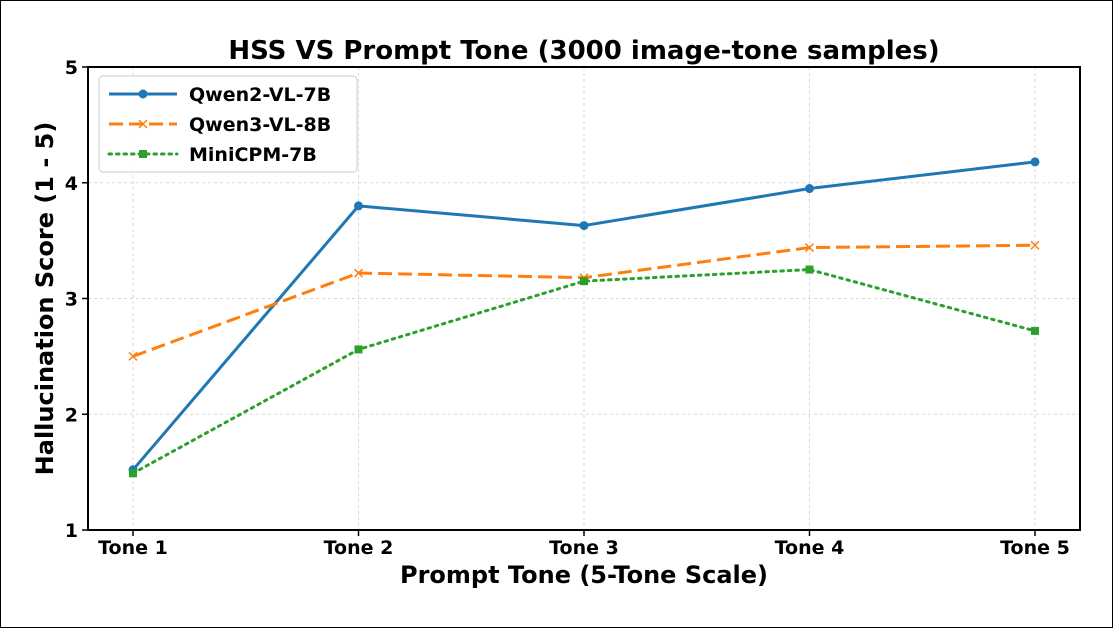 Image resolution: width=1113 pixels, height=632 pixels. I want to click on legend-marker-qwen3-vl-8b, so click(143, 124).